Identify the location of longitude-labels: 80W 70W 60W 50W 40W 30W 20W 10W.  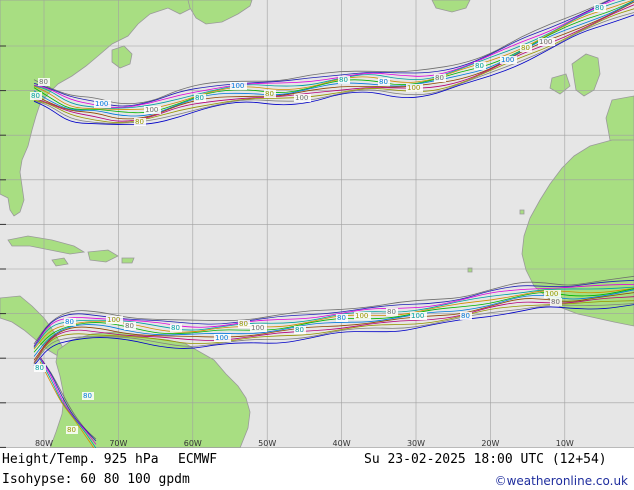
(304, 443).